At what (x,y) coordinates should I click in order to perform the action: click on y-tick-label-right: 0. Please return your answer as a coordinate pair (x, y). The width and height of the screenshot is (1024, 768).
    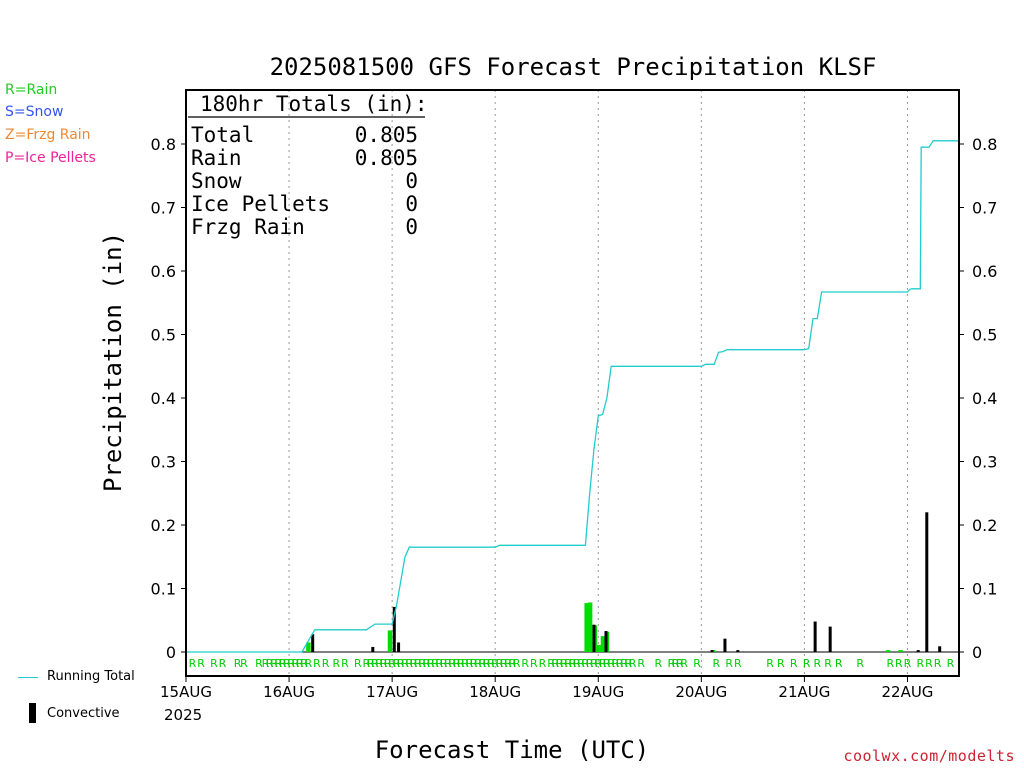
    Looking at the image, I should click on (977, 652).